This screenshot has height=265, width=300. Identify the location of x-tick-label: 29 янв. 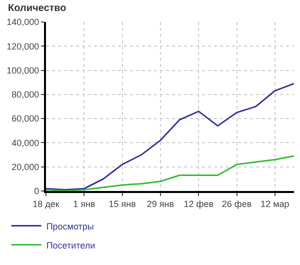
(160, 203).